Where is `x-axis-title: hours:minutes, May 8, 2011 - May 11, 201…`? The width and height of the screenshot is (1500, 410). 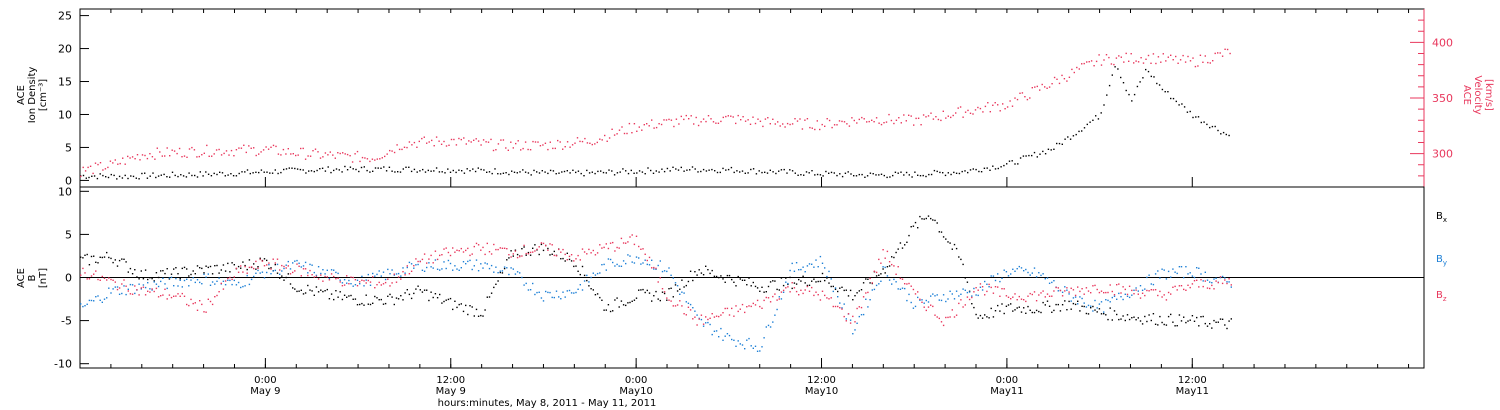
x-axis-title: hours:minutes, May 8, 2011 - May 11, 201… is located at coordinates (547, 403).